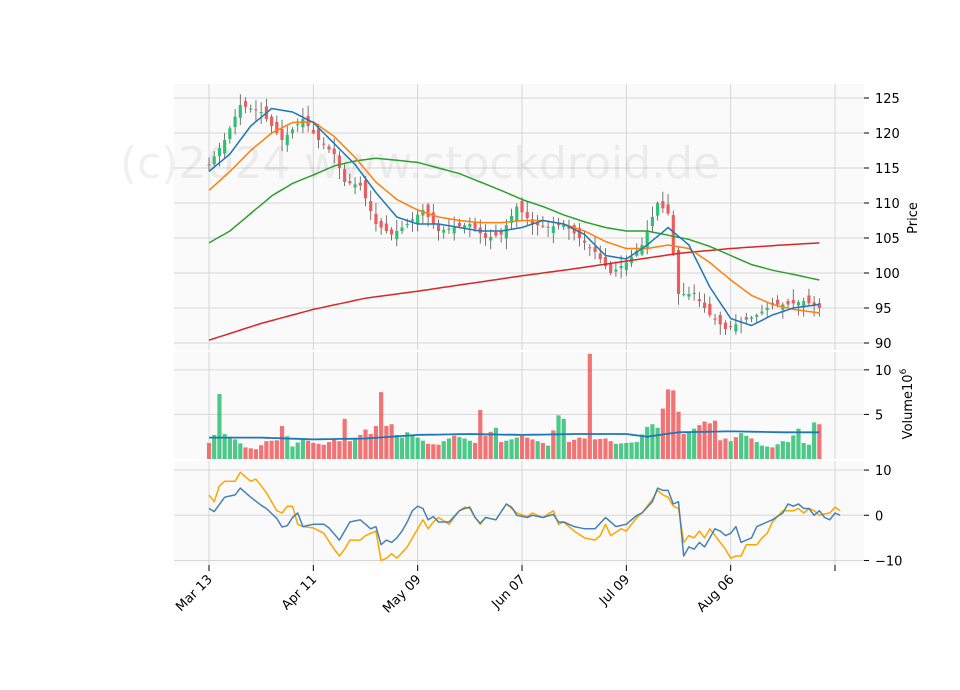 The image size is (960, 690). I want to click on price-axis-label: Price, so click(913, 218).